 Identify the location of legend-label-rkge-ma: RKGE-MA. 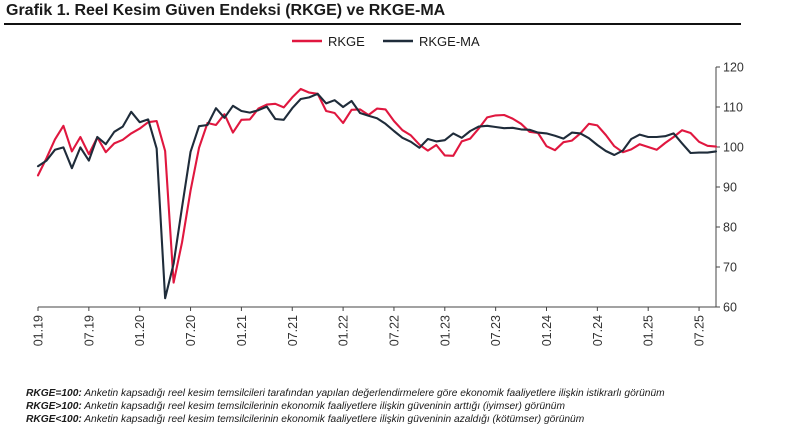
(449, 41).